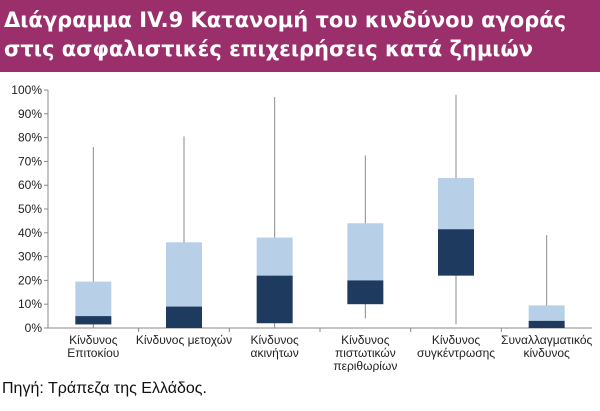 Image resolution: width=600 pixels, height=411 pixels. I want to click on y-tick-label: 70%, so click(30, 161).